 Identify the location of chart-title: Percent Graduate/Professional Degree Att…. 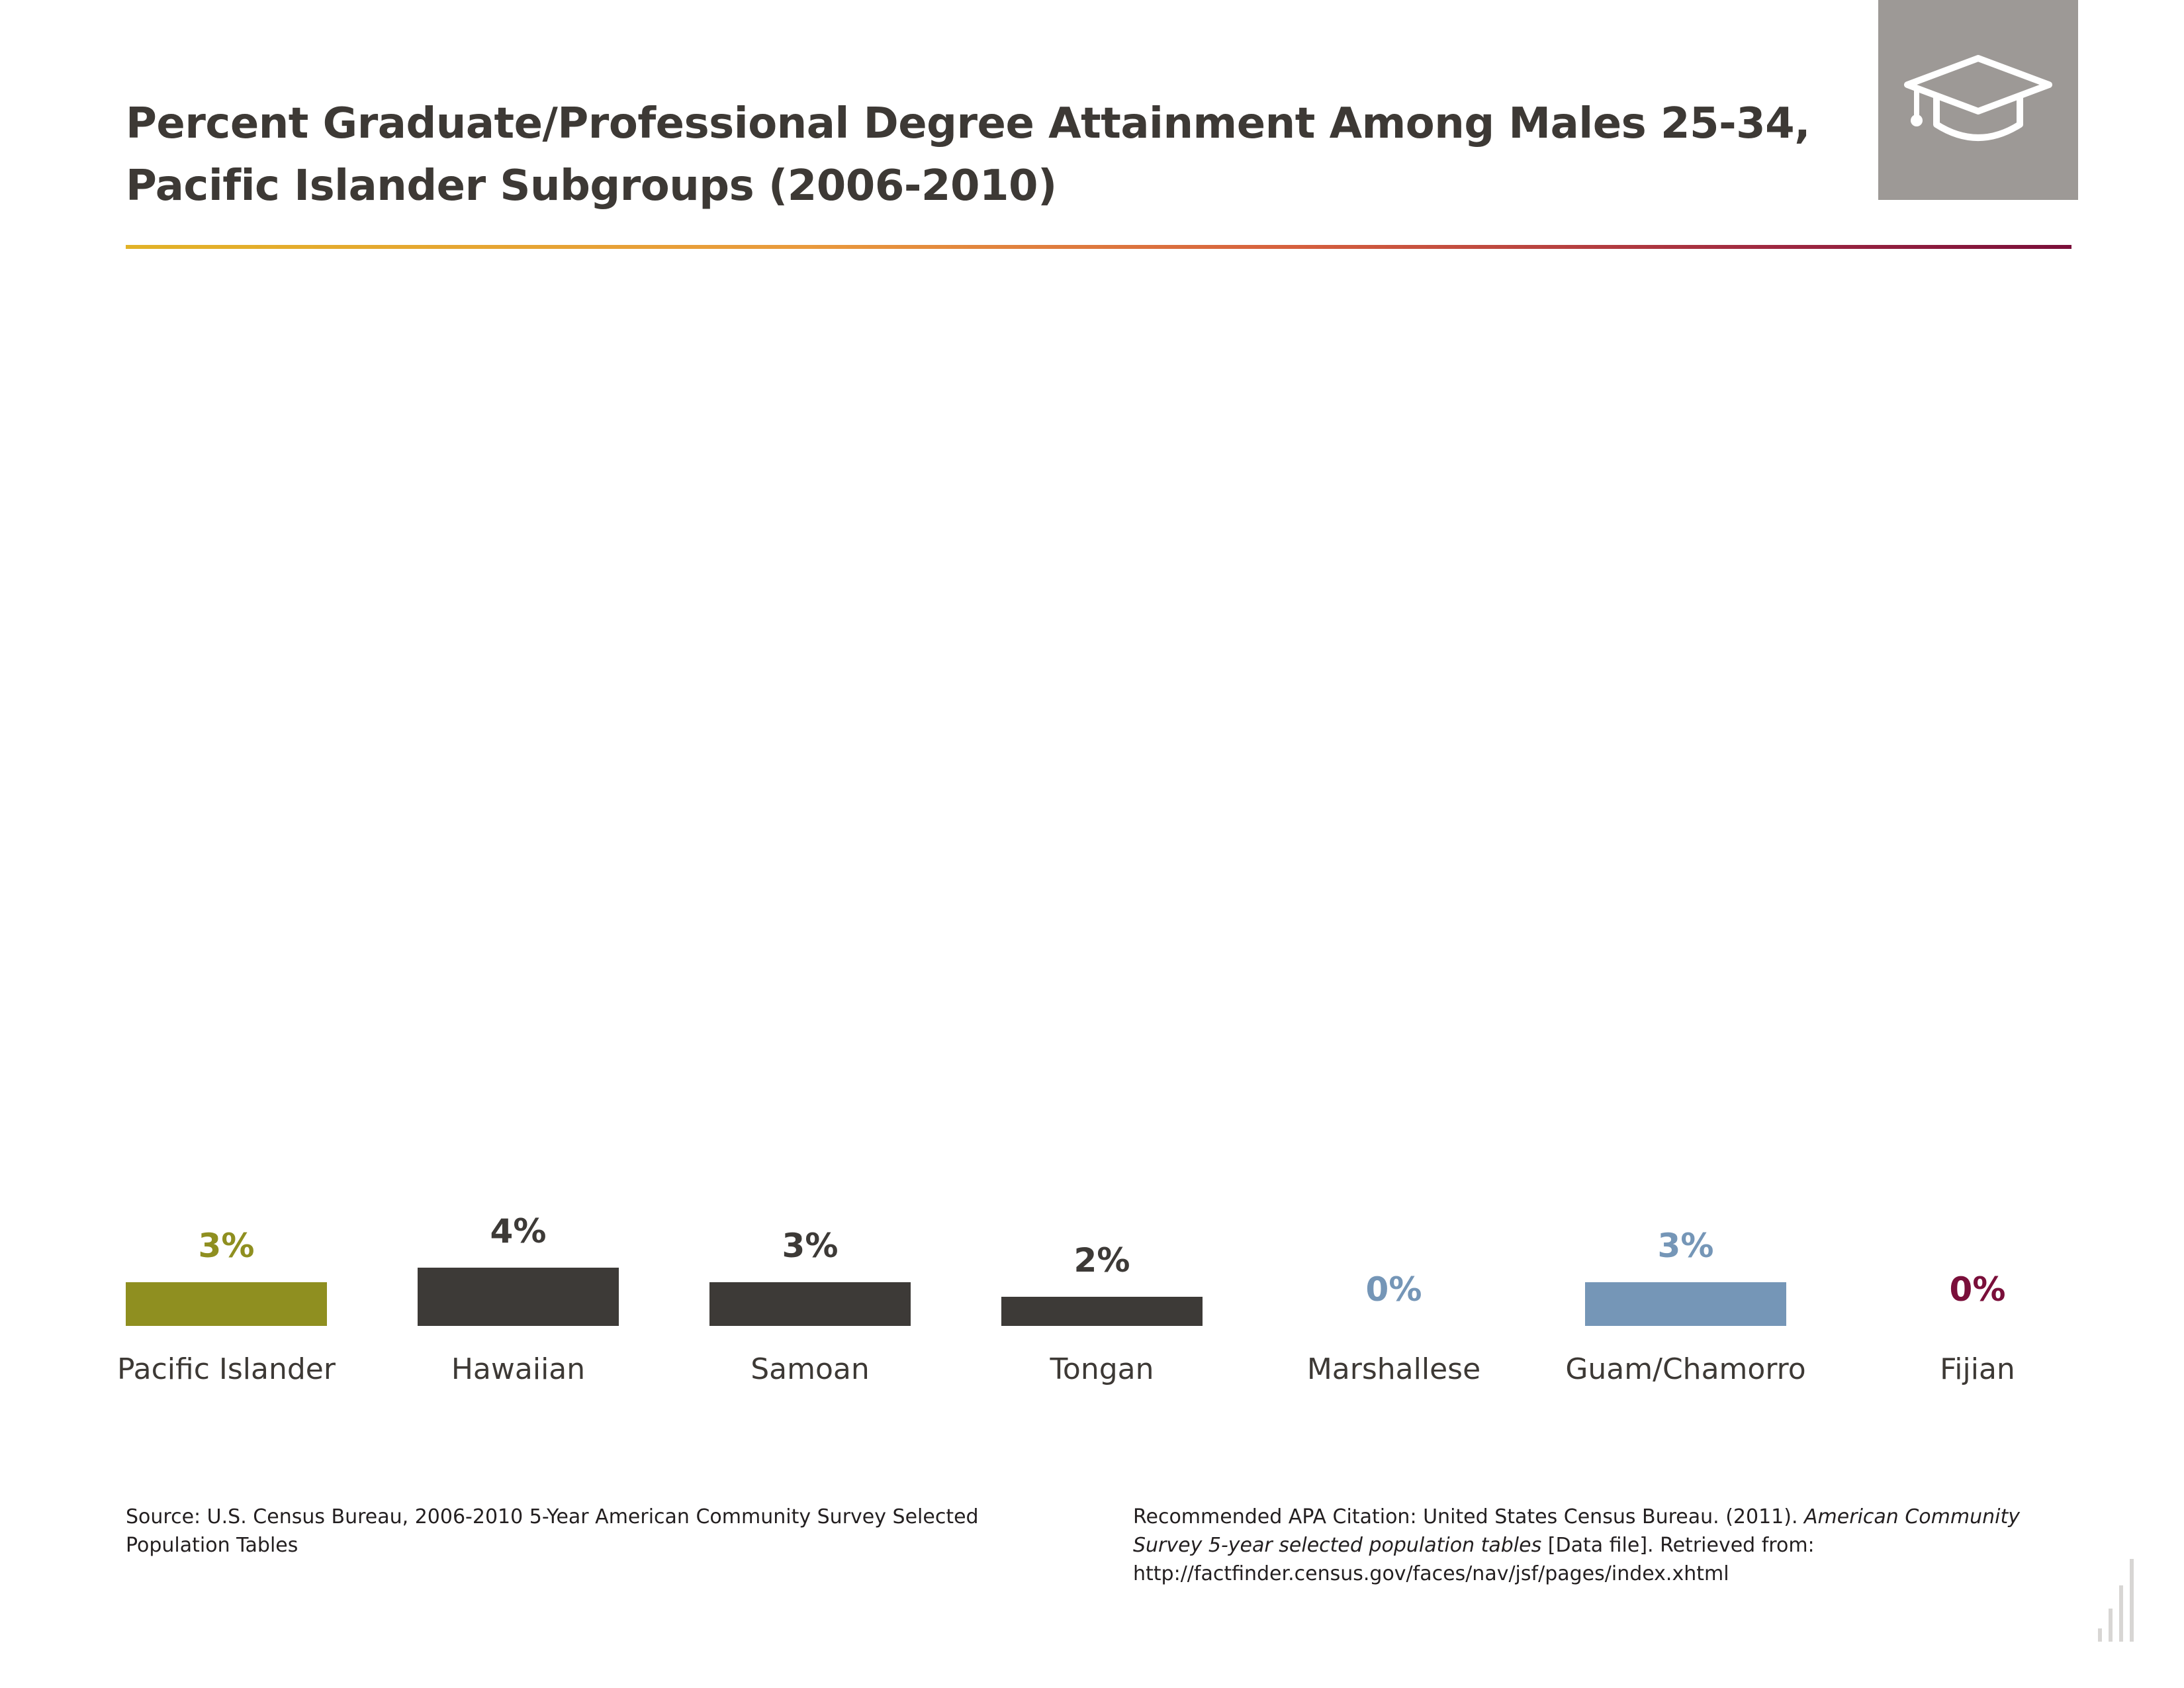
(968, 155).